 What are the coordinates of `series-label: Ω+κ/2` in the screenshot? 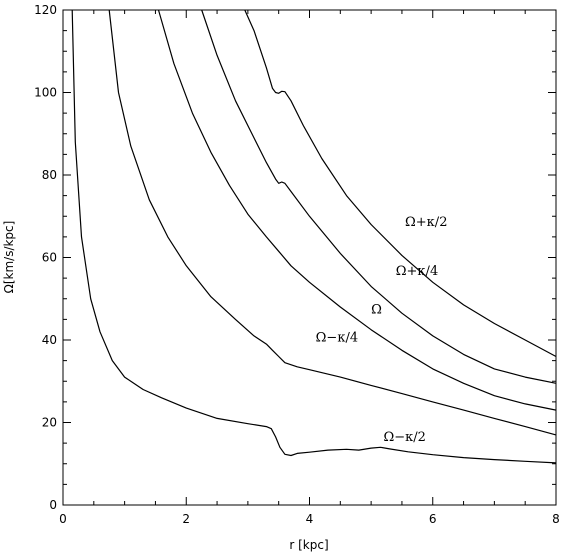 It's located at (426, 222).